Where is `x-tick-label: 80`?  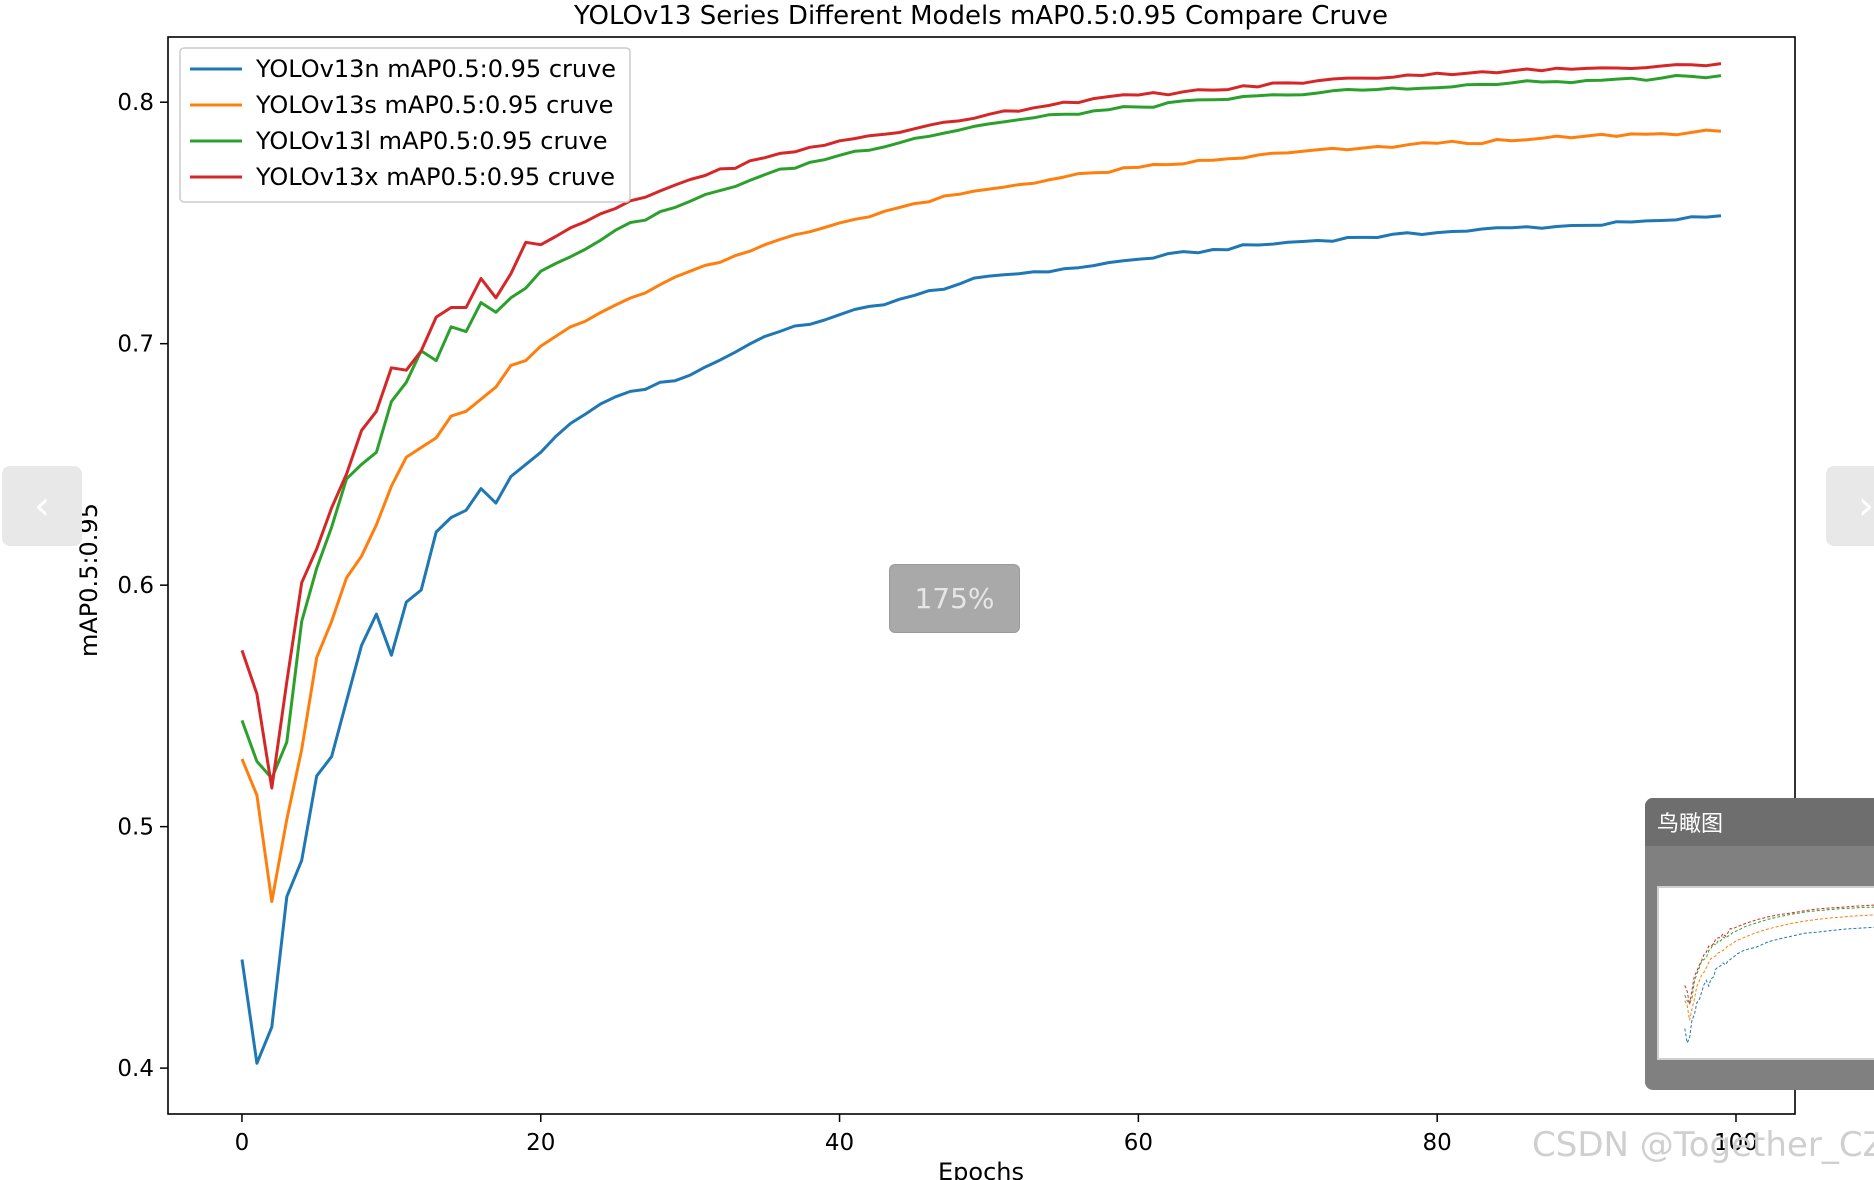 x-tick-label: 80 is located at coordinates (1437, 1143).